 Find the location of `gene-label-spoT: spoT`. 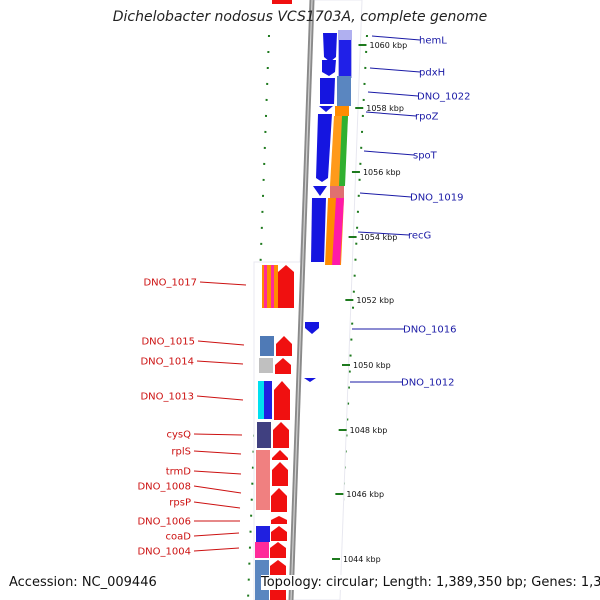

gene-label-spoT: spoT is located at coordinates (425, 156).